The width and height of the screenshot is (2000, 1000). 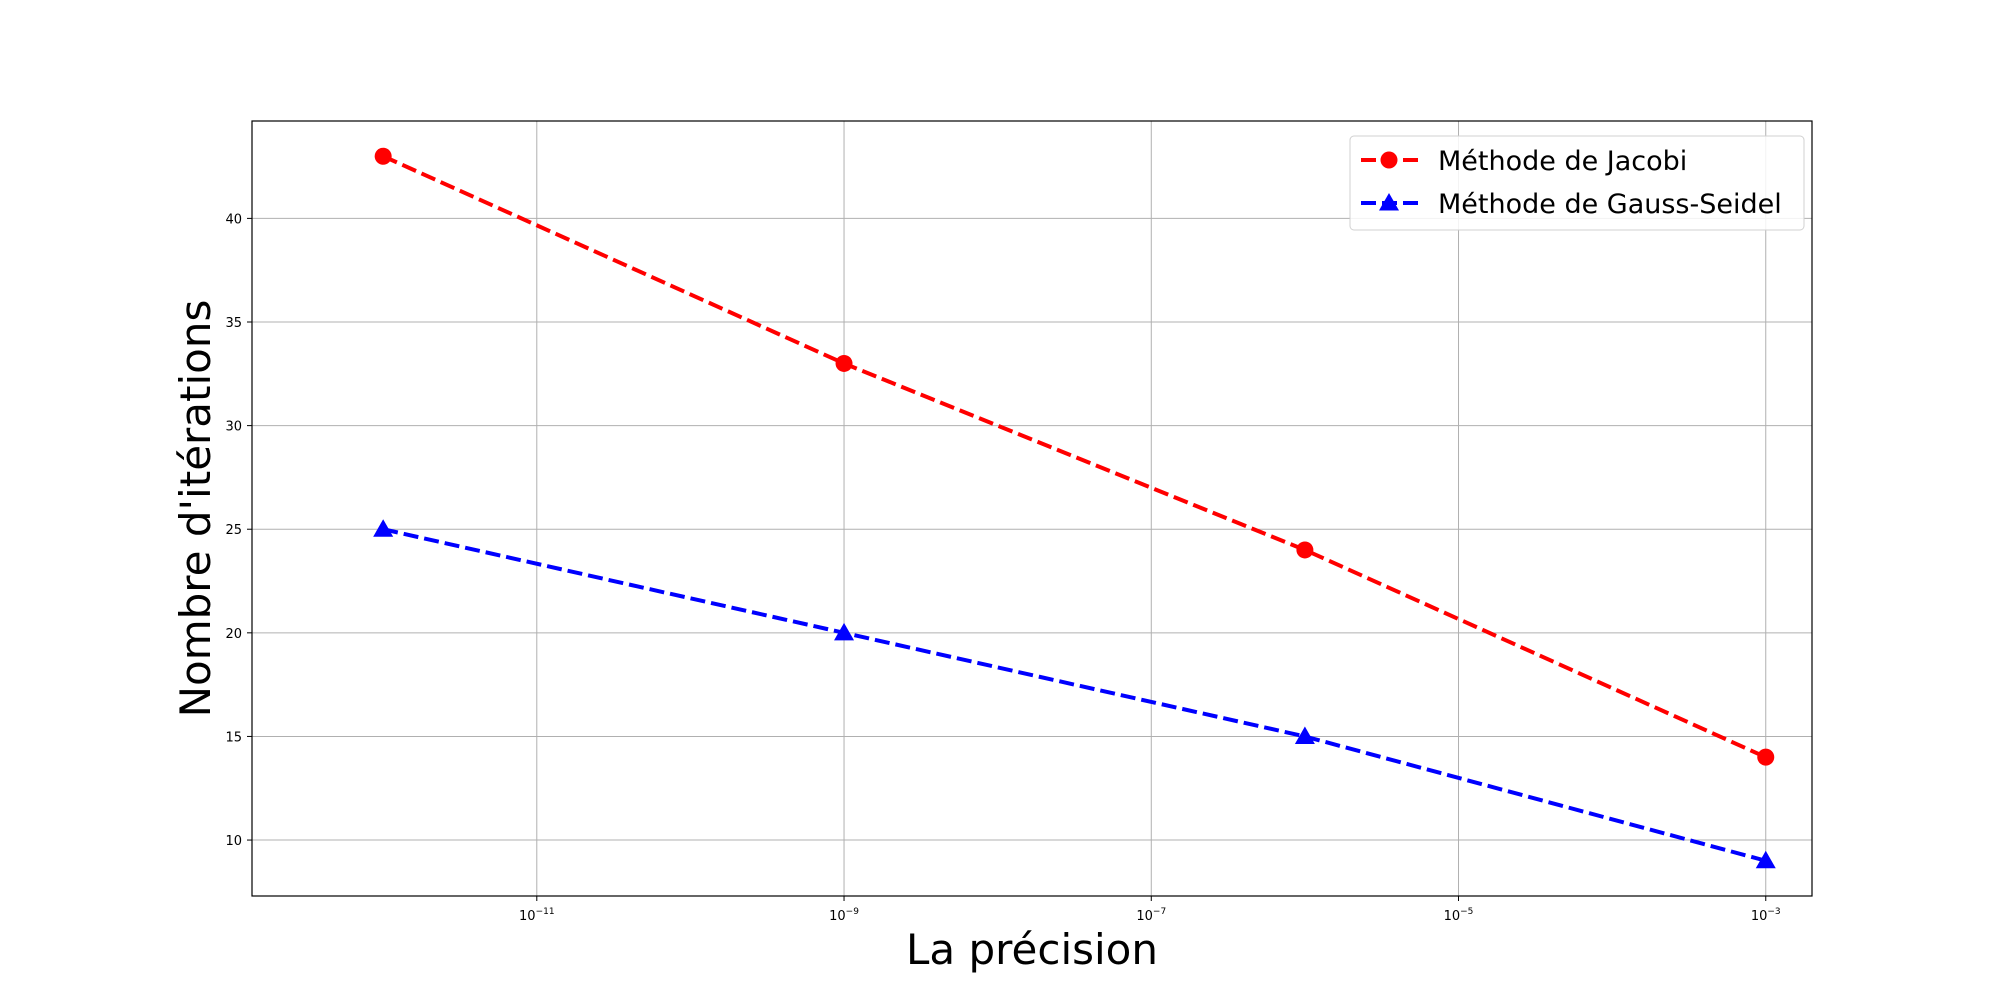 What do you see at coordinates (545, 912) in the screenshot?
I see `x-tick-exponent: −11` at bounding box center [545, 912].